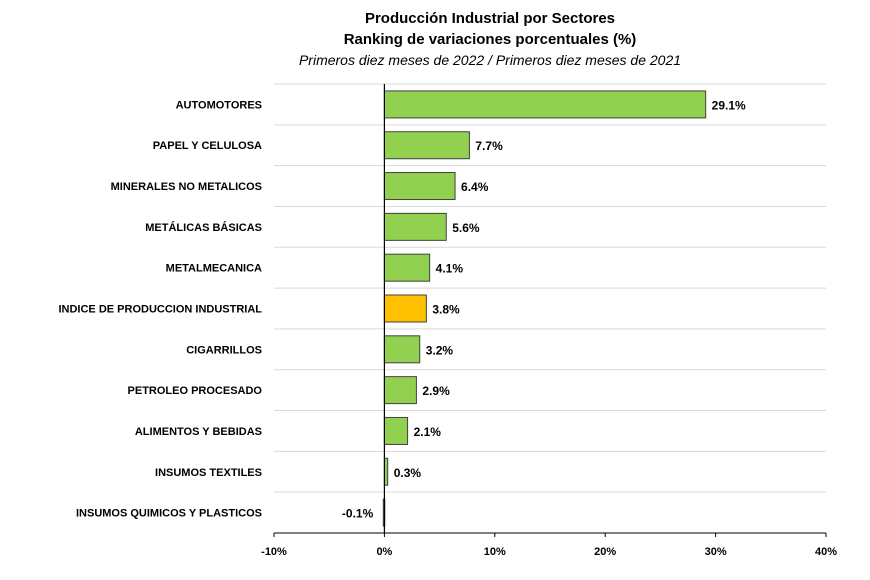  I want to click on category-label: PETROLEO PROCESADO, so click(195, 391).